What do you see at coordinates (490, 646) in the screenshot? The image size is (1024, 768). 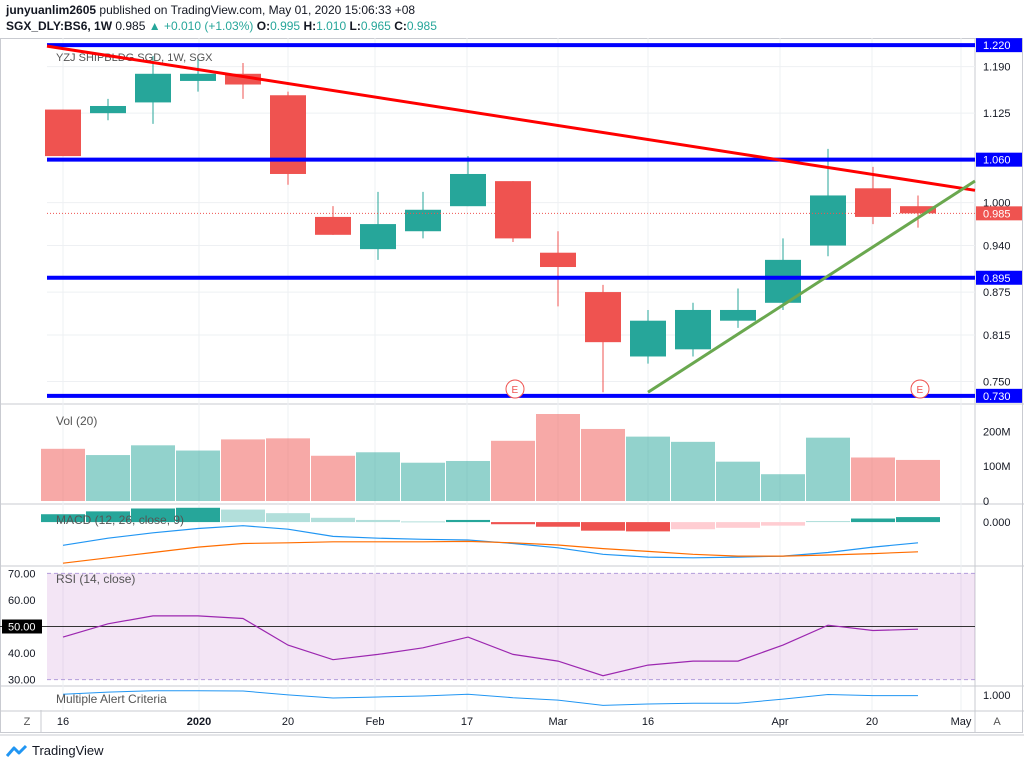 I see `rsi-line` at bounding box center [490, 646].